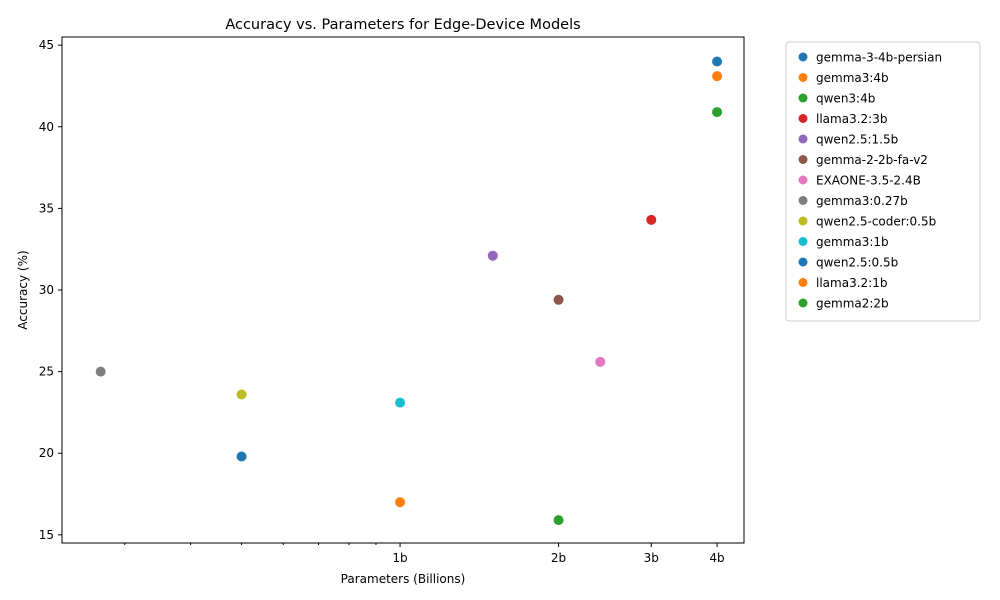 This screenshot has height=600, width=1000. What do you see at coordinates (852, 242) in the screenshot?
I see `legend-label: gemma3:1b` at bounding box center [852, 242].